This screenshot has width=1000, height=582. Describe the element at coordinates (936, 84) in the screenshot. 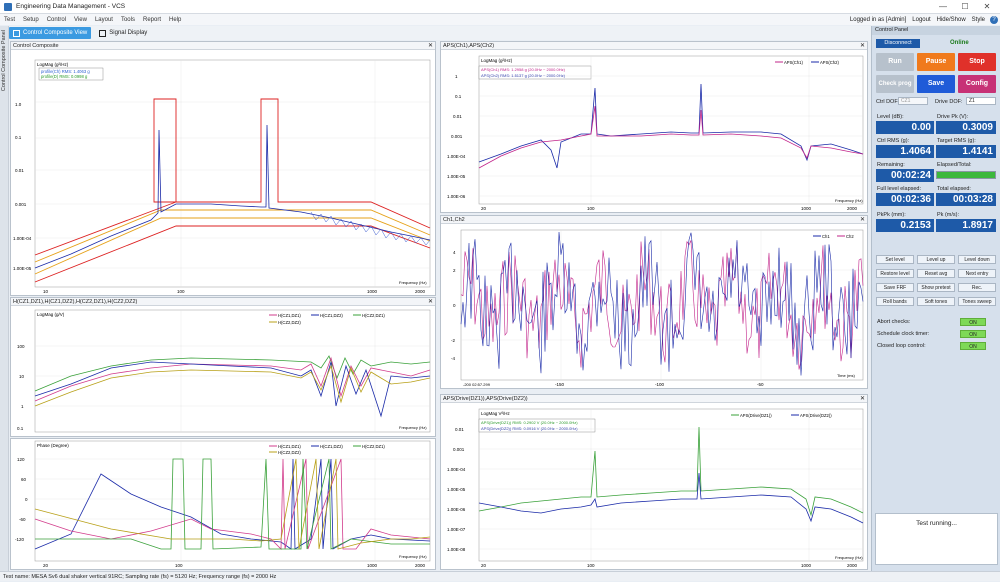

I see `save-button: Save` at that location.